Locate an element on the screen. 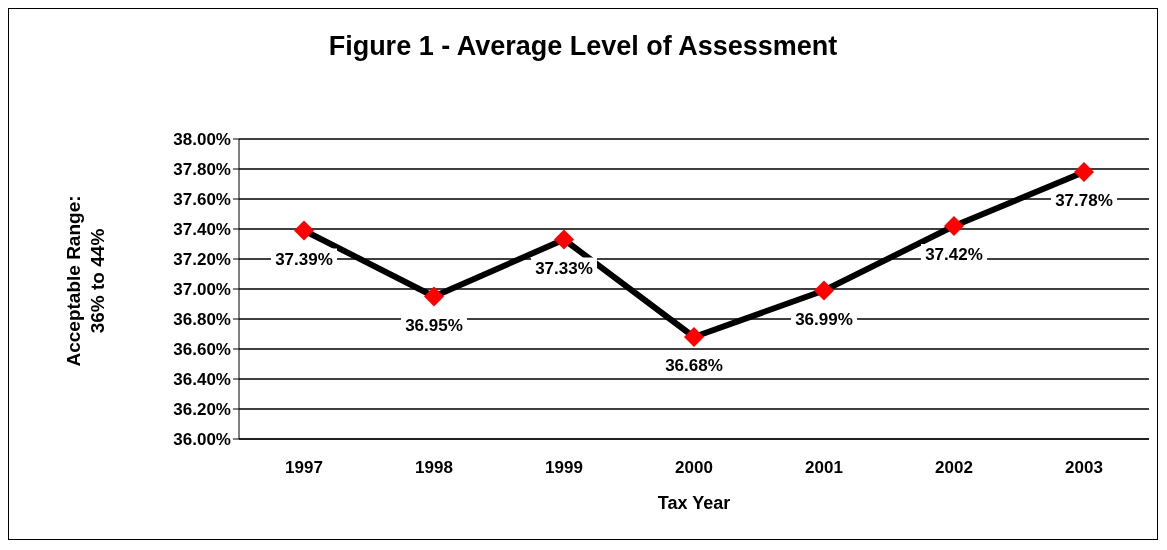  data-label: 36.99% is located at coordinates (824, 319).